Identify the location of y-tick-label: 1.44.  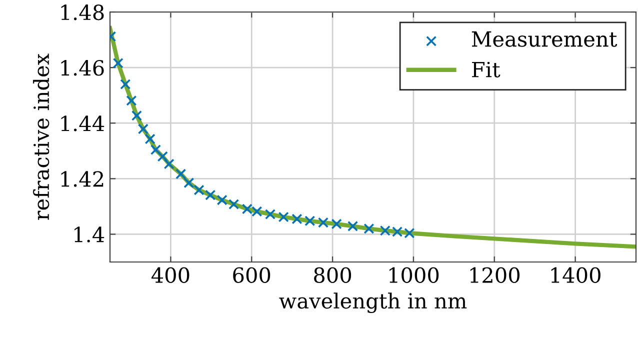
(82, 124).